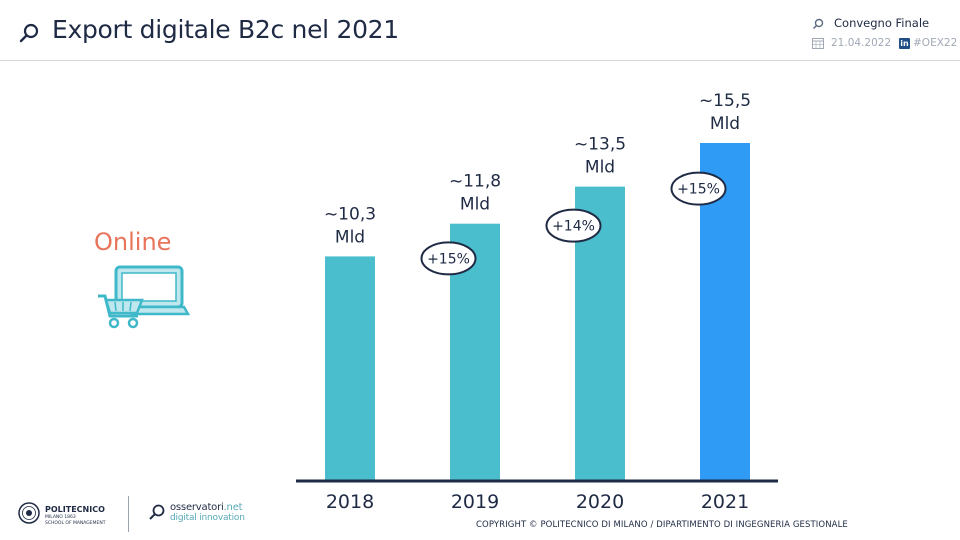 The image size is (960, 540). What do you see at coordinates (350, 214) in the screenshot?
I see `value-label-2018: ~10,3` at bounding box center [350, 214].